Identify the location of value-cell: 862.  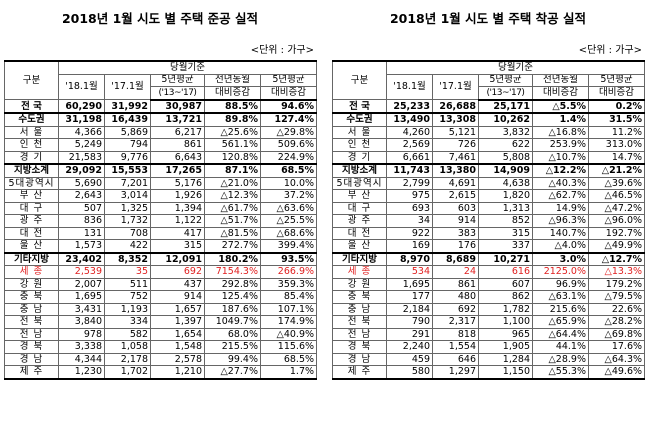
(505, 297).